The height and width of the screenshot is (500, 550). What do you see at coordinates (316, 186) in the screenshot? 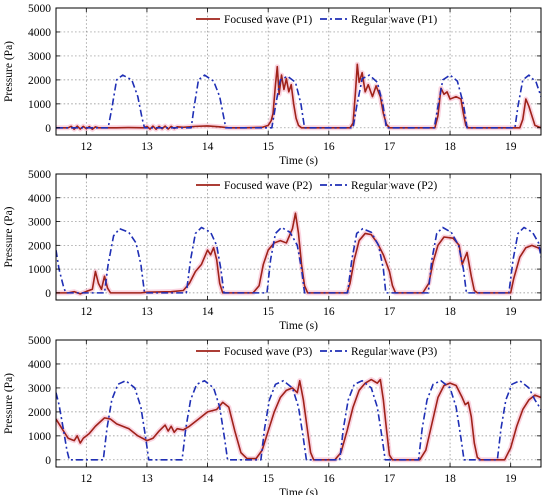
I see `legend: Focused wave (P2) Regular wave (P2)` at bounding box center [316, 186].